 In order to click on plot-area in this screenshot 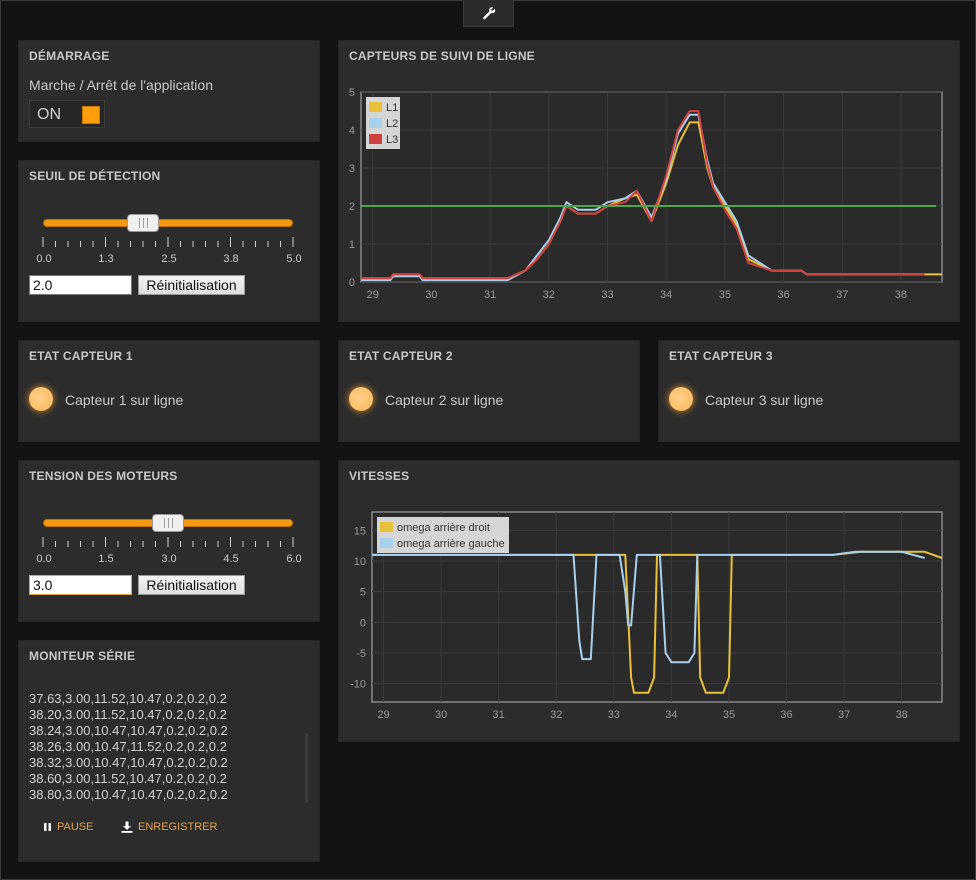, I will do `click(651, 187)`.